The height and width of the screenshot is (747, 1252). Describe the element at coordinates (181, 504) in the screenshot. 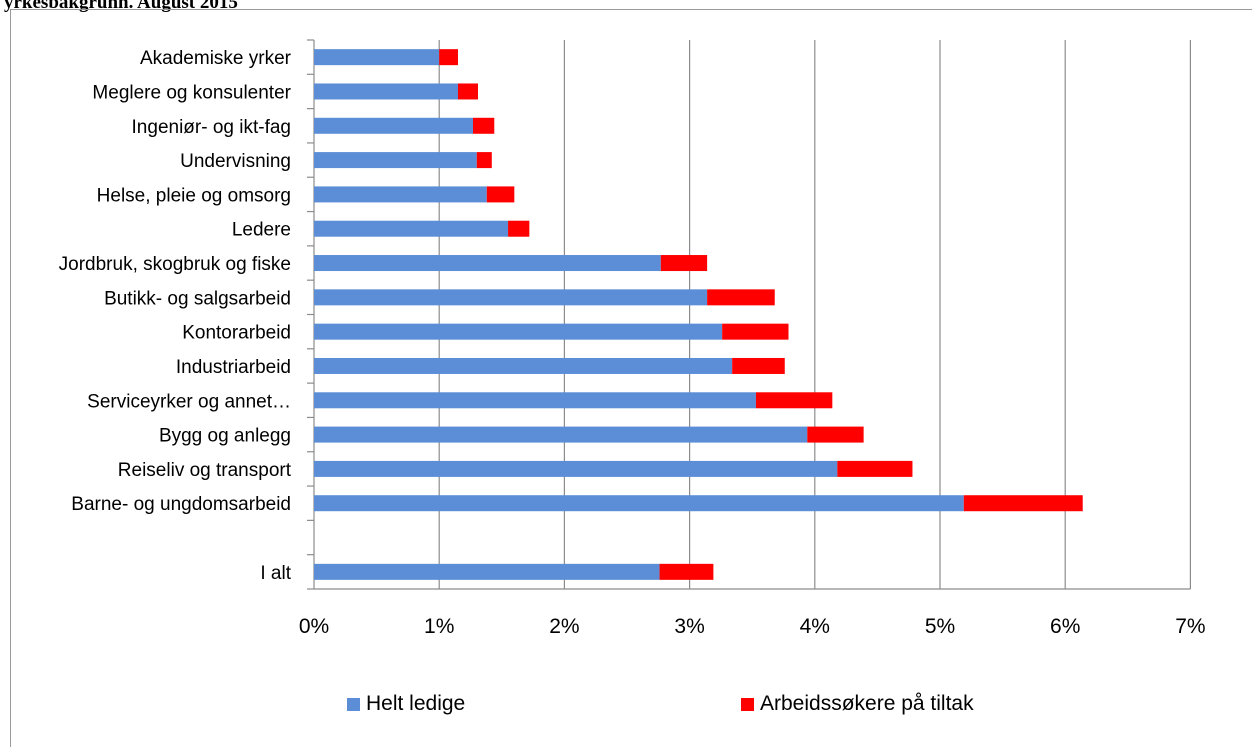

I see `category-label: Barne- og ungdomsarbeid` at that location.